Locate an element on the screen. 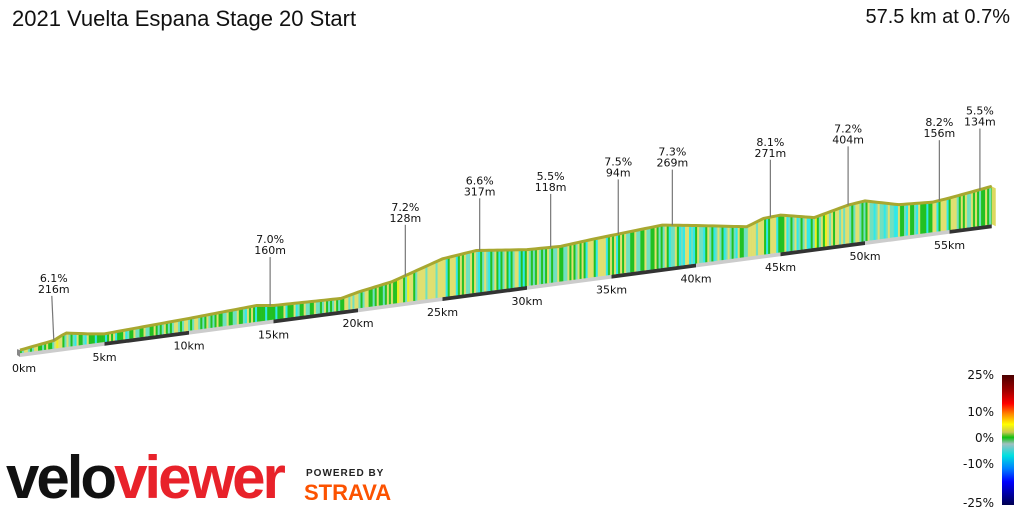  climb-length-label: 269m is located at coordinates (672, 163).